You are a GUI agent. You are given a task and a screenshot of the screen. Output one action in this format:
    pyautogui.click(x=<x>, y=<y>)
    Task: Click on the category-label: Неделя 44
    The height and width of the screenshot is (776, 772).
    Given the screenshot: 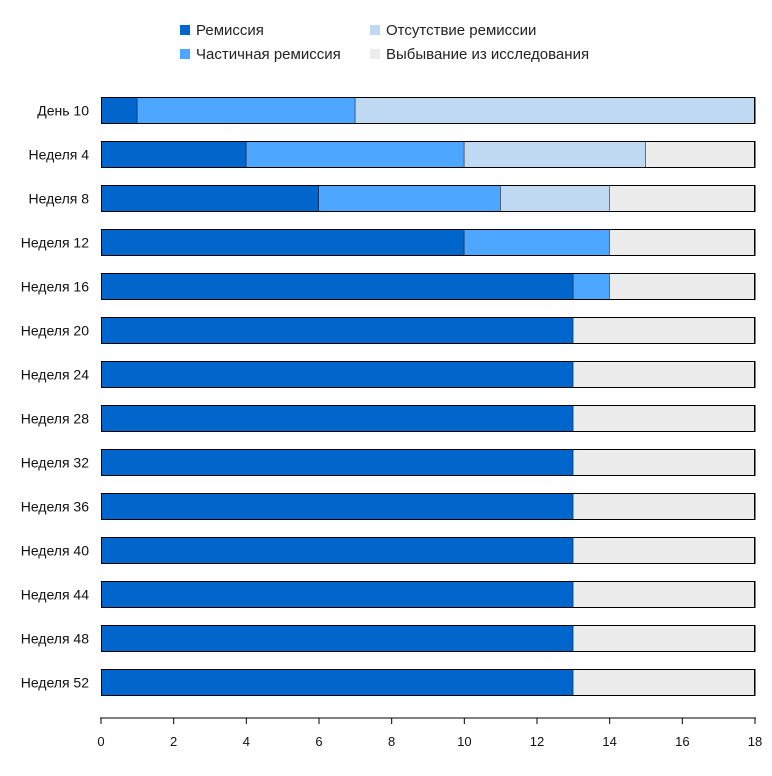 What is the action you would take?
    pyautogui.click(x=55, y=595)
    